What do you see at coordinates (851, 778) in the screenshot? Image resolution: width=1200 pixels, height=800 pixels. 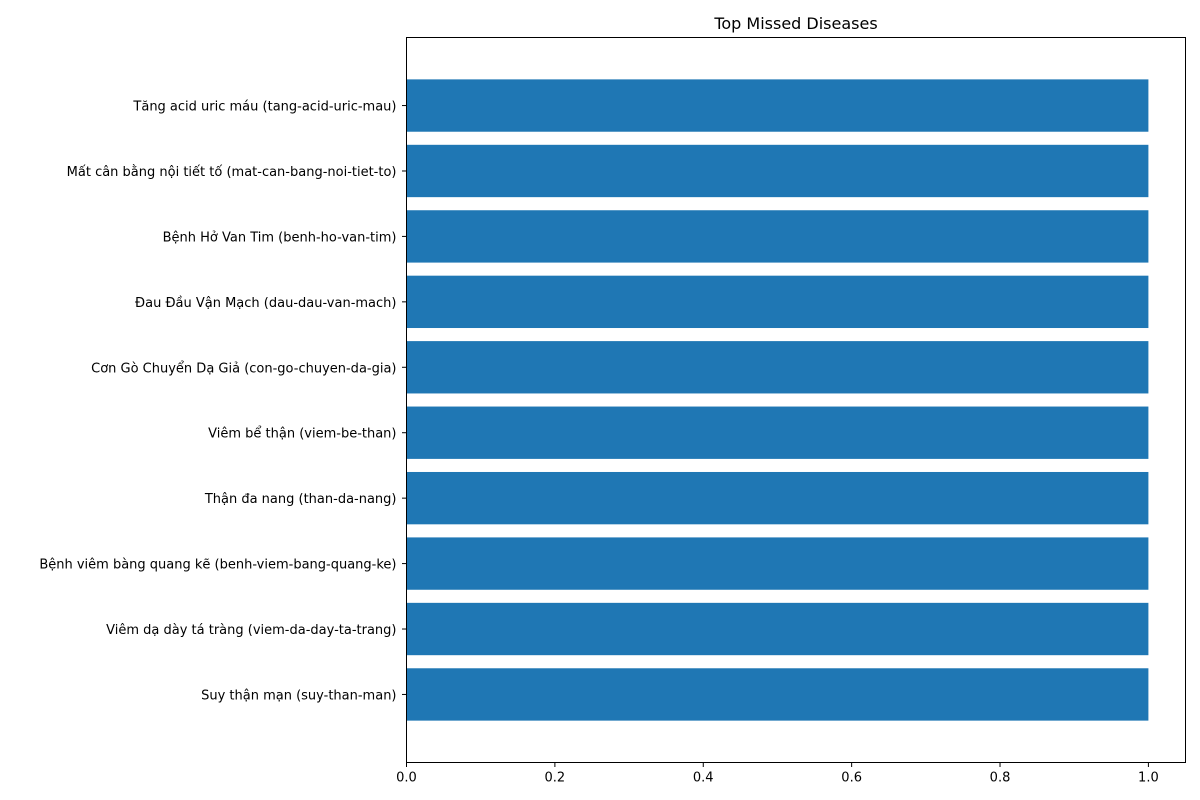 I see `x-tick-label: 0.6` at bounding box center [851, 778].